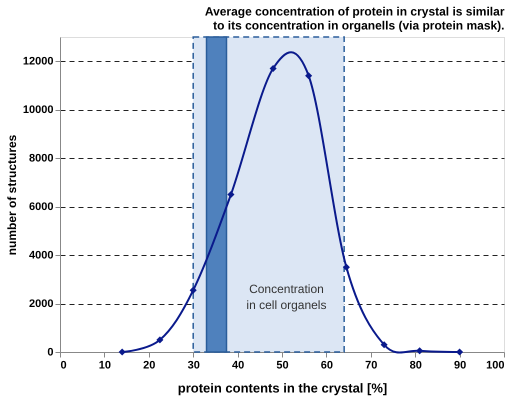 This screenshot has height=409, width=516. Describe the element at coordinates (41, 207) in the screenshot. I see `y-tick-label: 6000` at that location.